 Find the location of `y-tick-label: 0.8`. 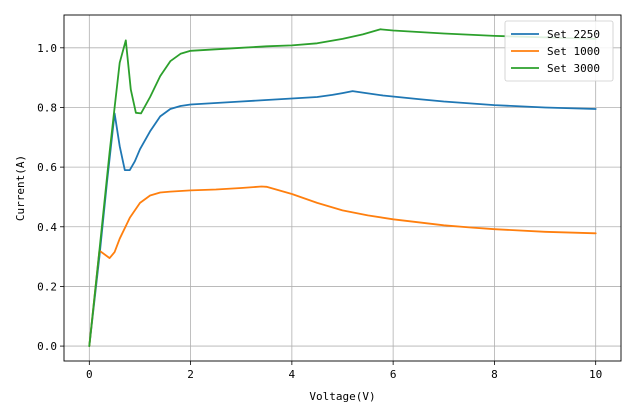

y-tick-label: 0.8 is located at coordinates (47, 107).